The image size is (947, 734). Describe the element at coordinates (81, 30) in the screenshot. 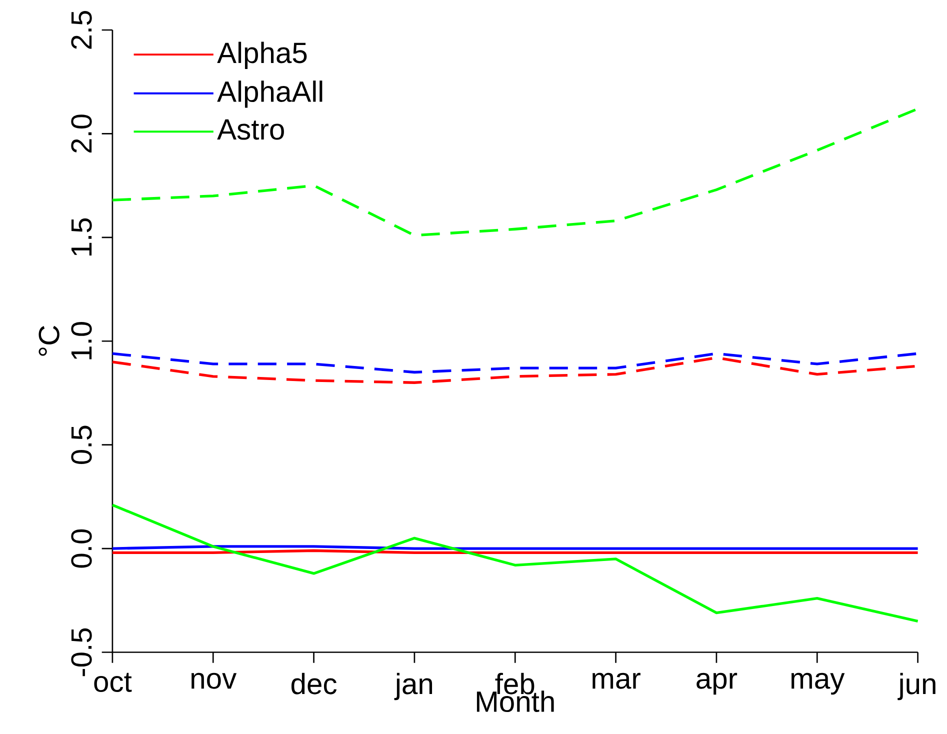

I see `y-tick-label: 2.5` at that location.